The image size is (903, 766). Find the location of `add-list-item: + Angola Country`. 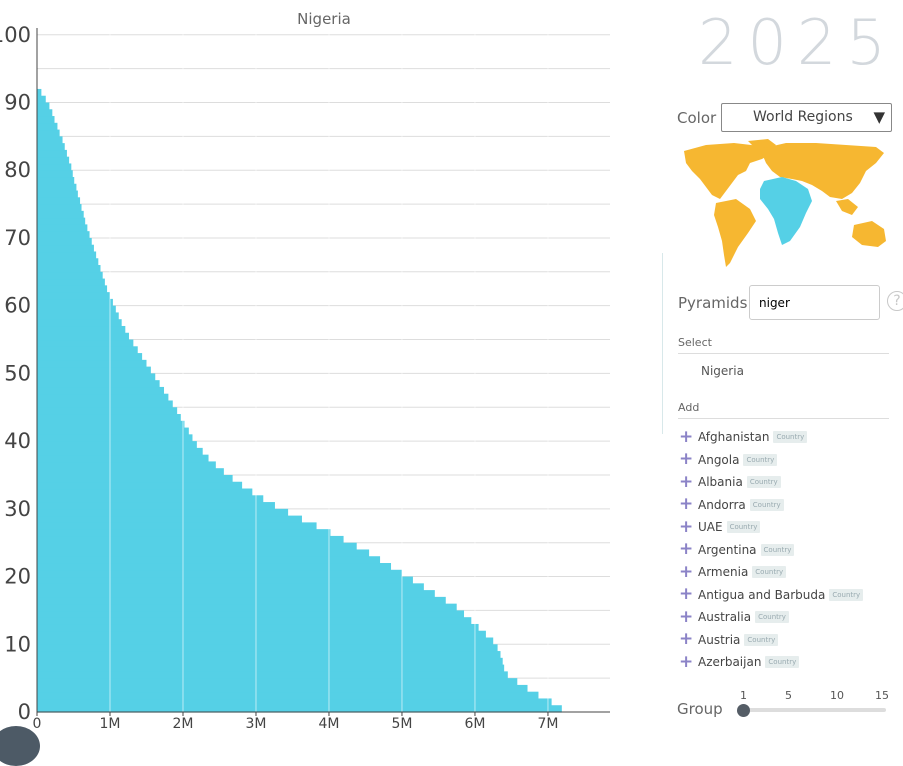

add-list-item: + Angola Country is located at coordinates (789, 460).